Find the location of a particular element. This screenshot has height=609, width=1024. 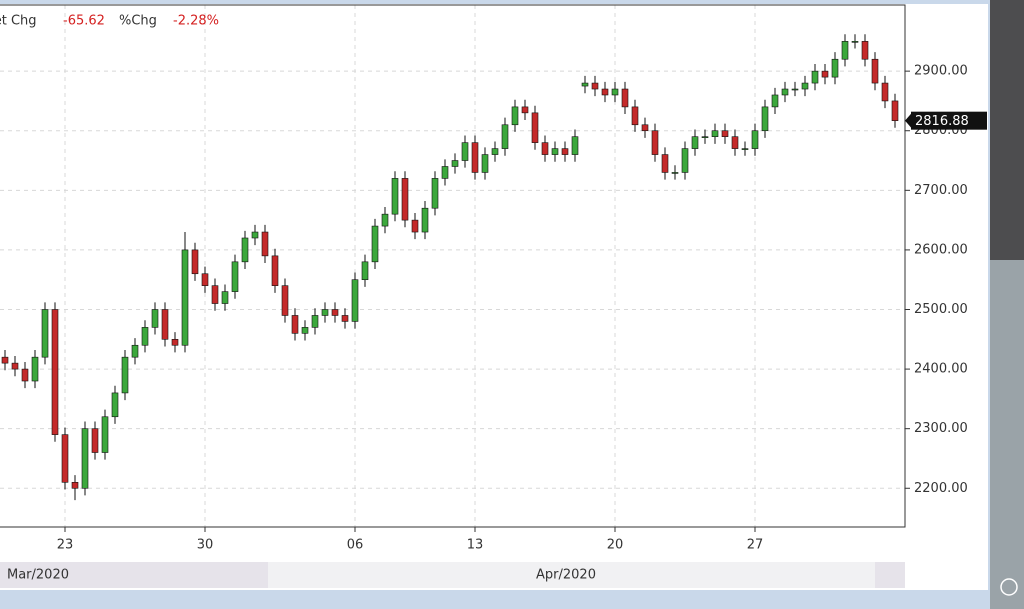

y-tick-label: 2600.00 is located at coordinates (941, 249).